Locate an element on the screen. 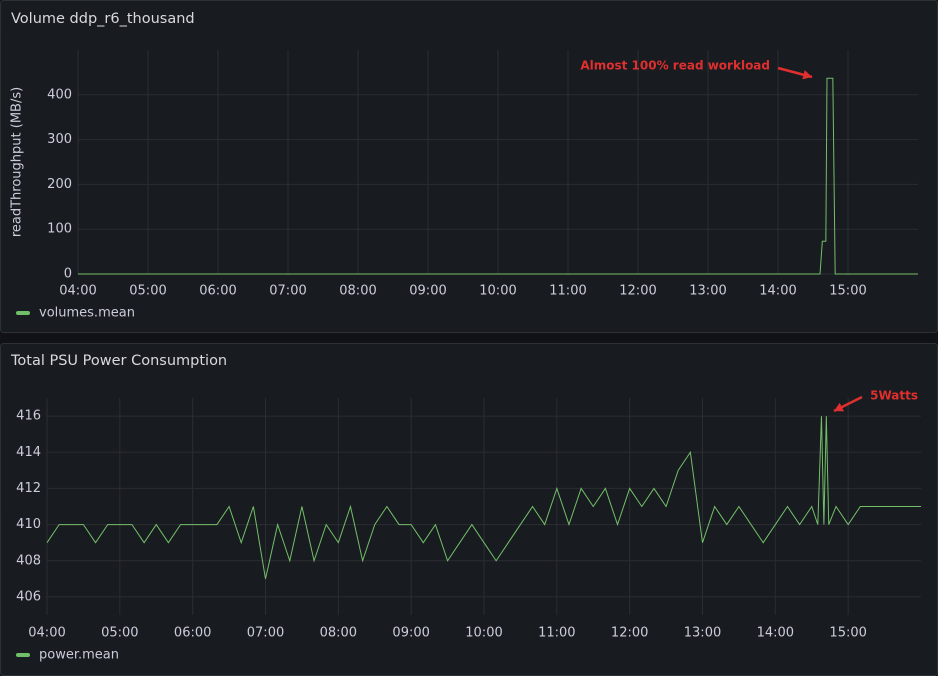 The width and height of the screenshot is (938, 676). legend-label: power.mean is located at coordinates (79, 655).